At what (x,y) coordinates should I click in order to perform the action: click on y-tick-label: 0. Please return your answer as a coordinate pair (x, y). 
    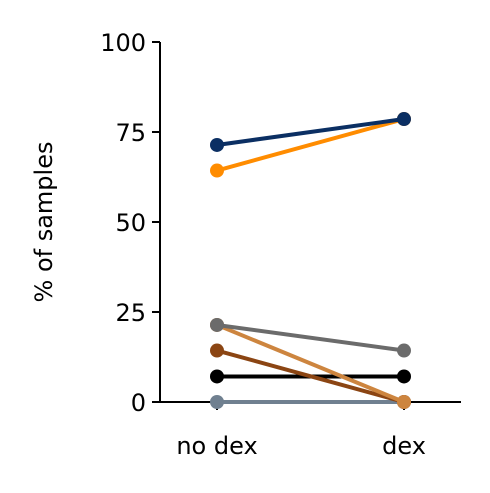
    Looking at the image, I should click on (138, 403).